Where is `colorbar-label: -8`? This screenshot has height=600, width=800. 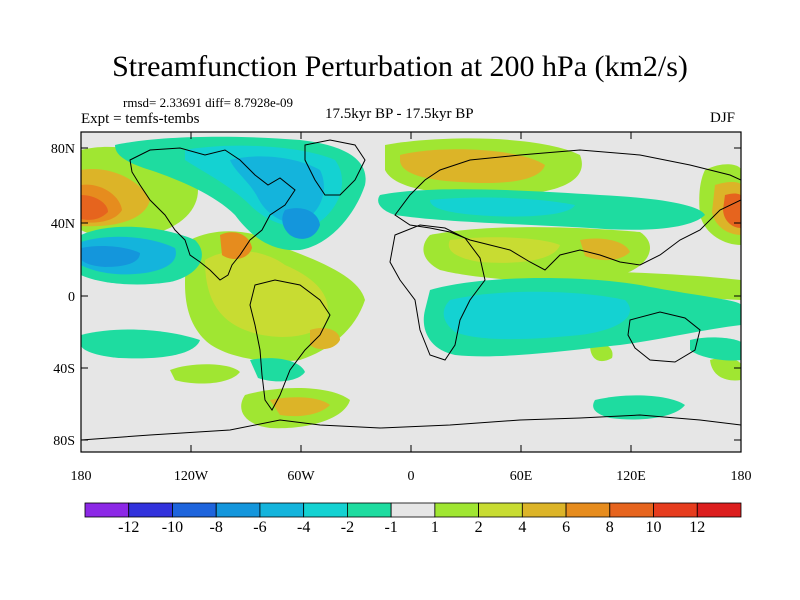 colorbar-label: -8 is located at coordinates (216, 527).